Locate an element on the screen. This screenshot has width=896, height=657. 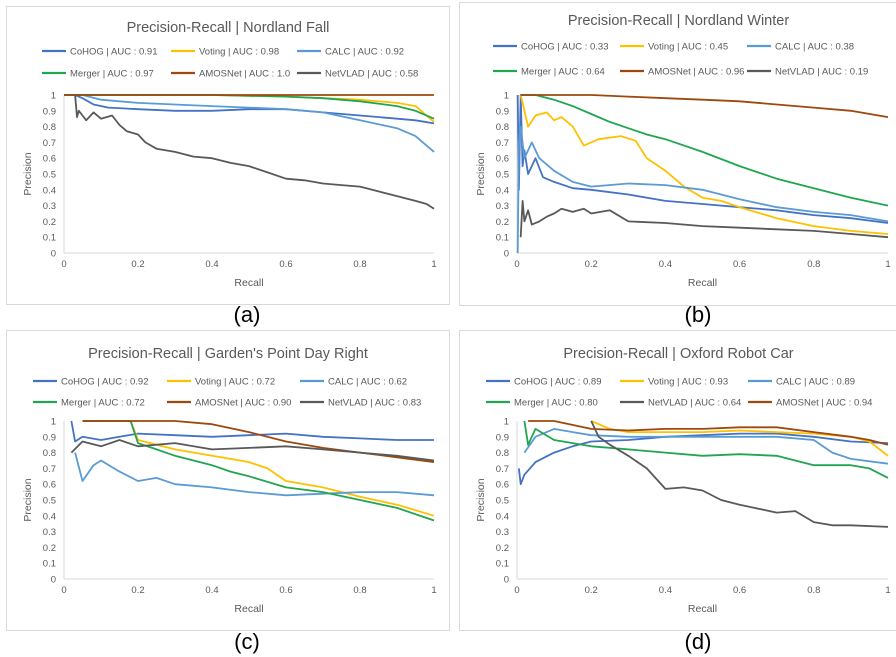
legend-label: AMOSNet | AUC : 0.94 is located at coordinates (824, 403).